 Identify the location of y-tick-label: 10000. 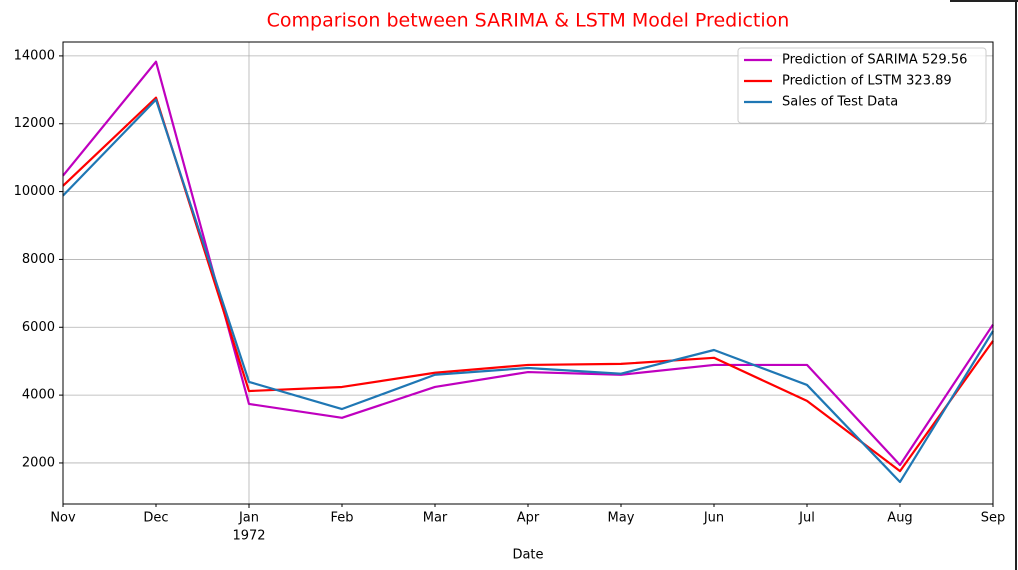
(34, 191).